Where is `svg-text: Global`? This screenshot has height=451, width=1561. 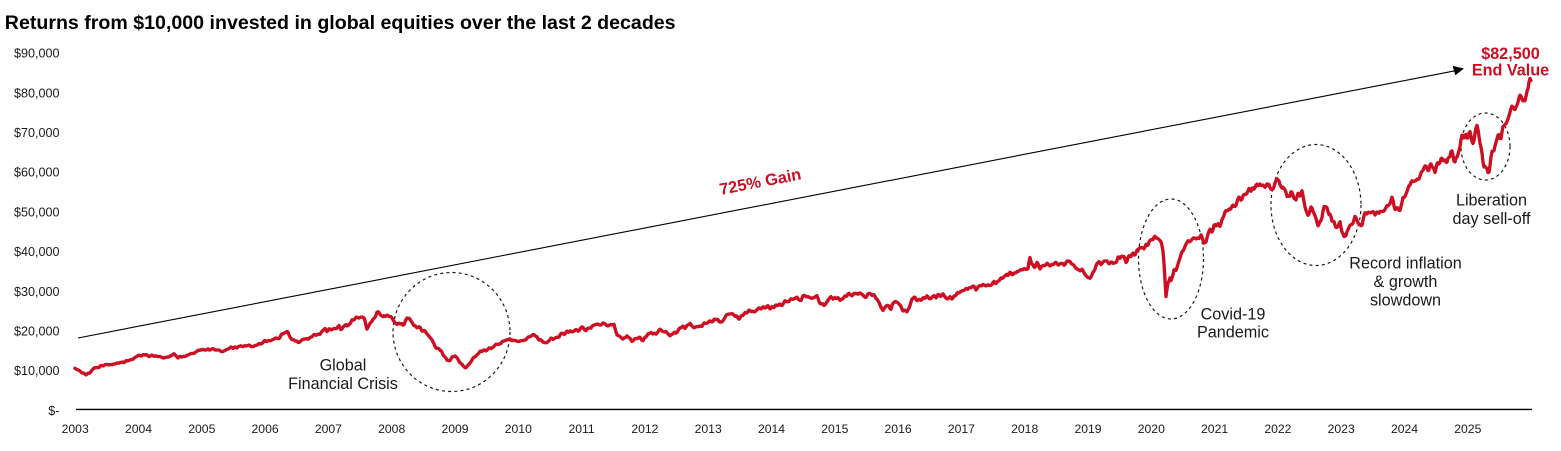
svg-text: Global is located at coordinates (343, 365).